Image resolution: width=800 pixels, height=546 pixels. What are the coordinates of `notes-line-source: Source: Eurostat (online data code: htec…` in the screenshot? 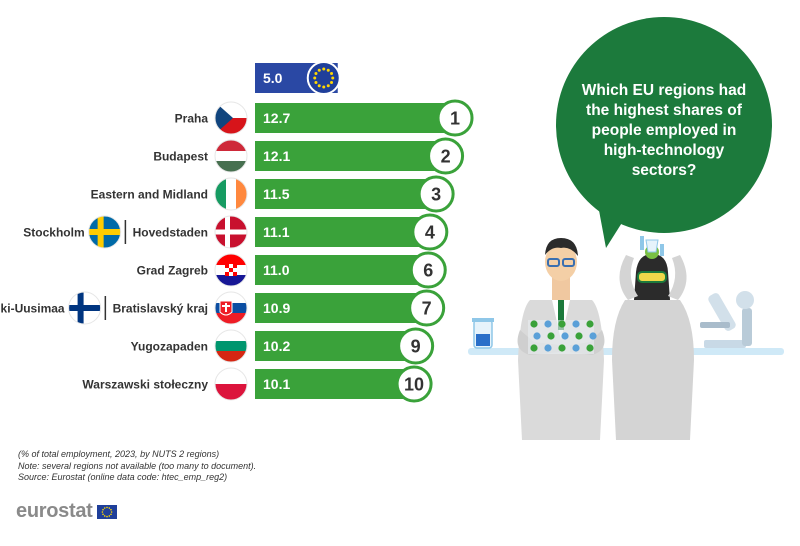 It's located at (123, 477).